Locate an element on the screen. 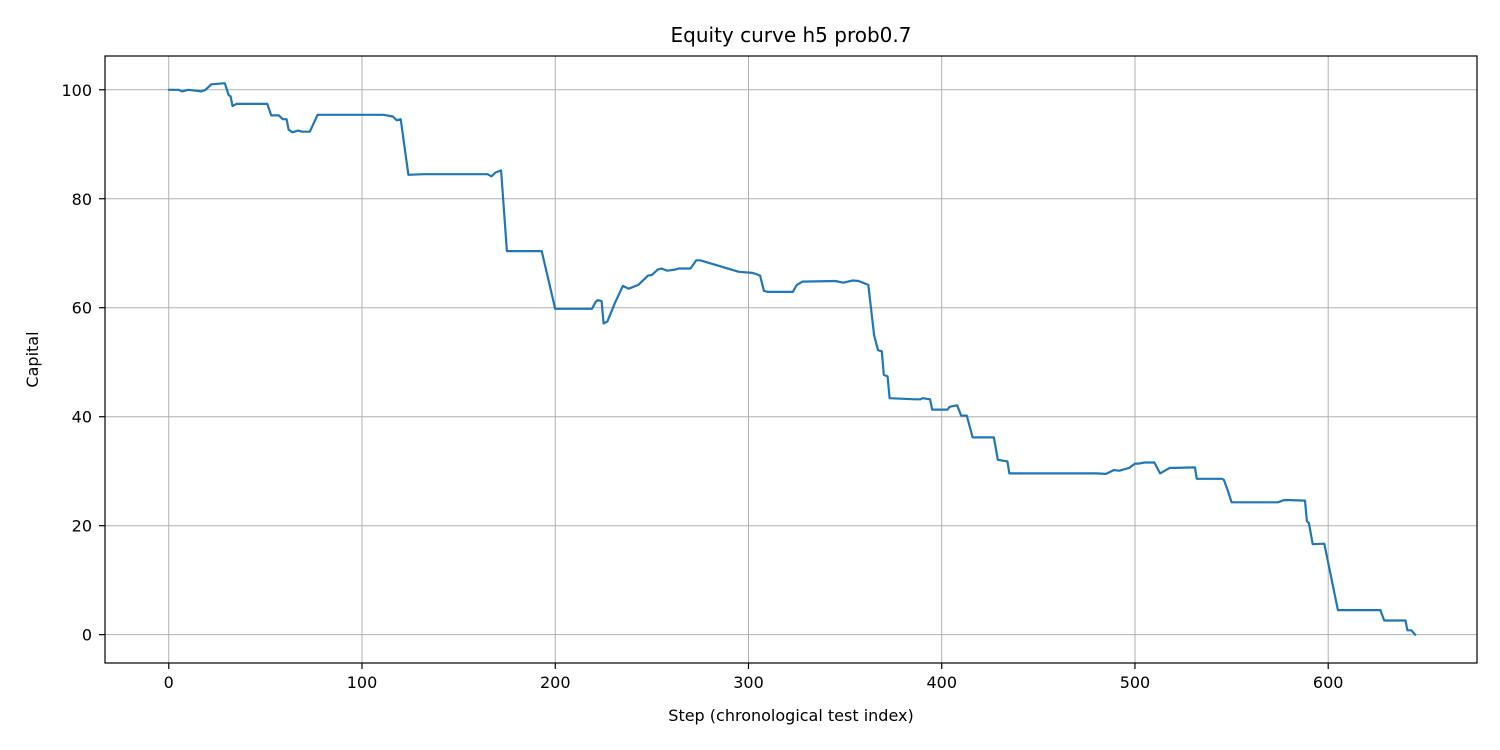 The image size is (1500, 750). y-tick-label: 40 is located at coordinates (82, 417).